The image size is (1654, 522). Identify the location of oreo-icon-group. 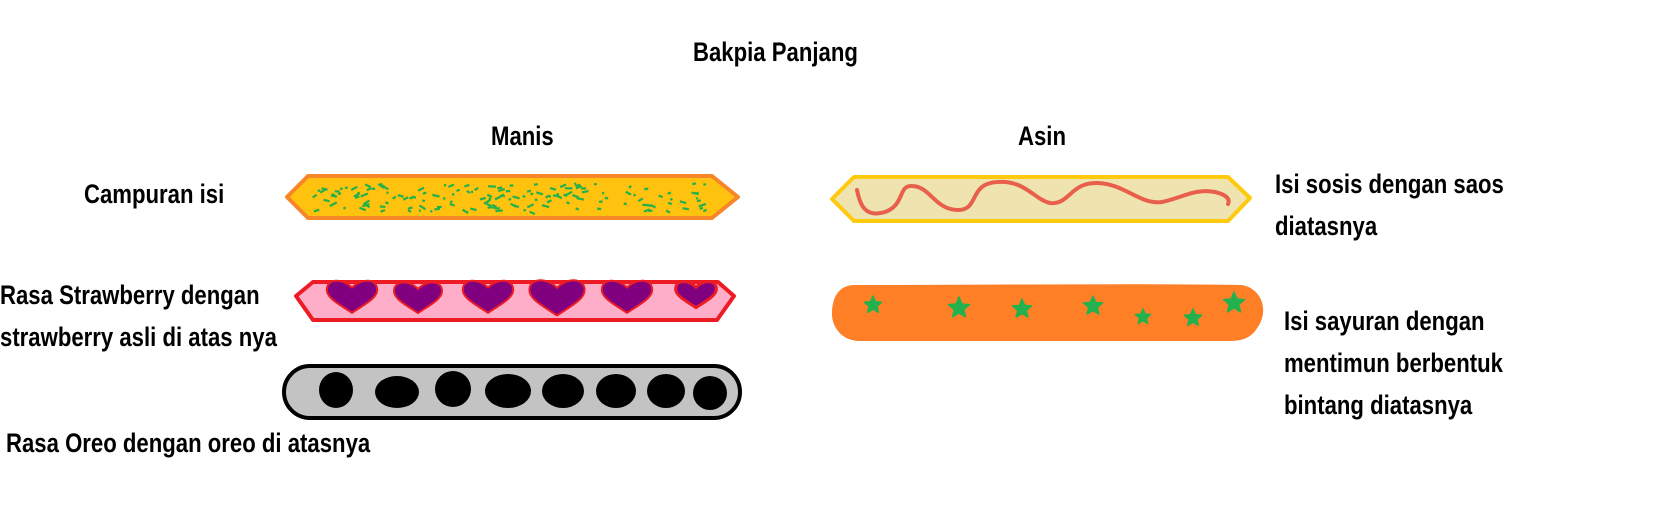
(523, 390).